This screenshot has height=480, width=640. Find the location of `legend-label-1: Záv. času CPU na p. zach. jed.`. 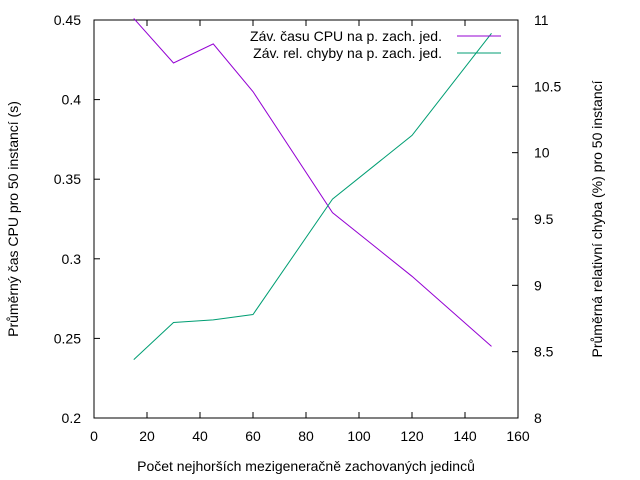

legend-label-1: Záv. času CPU na p. zach. jed. is located at coordinates (346, 36).